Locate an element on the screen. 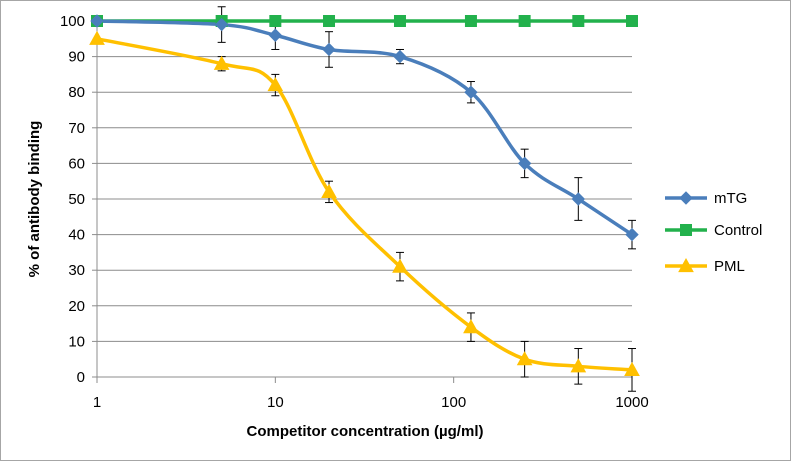 The width and height of the screenshot is (791, 462). y-tick-label-90: 90 is located at coordinates (76, 57).